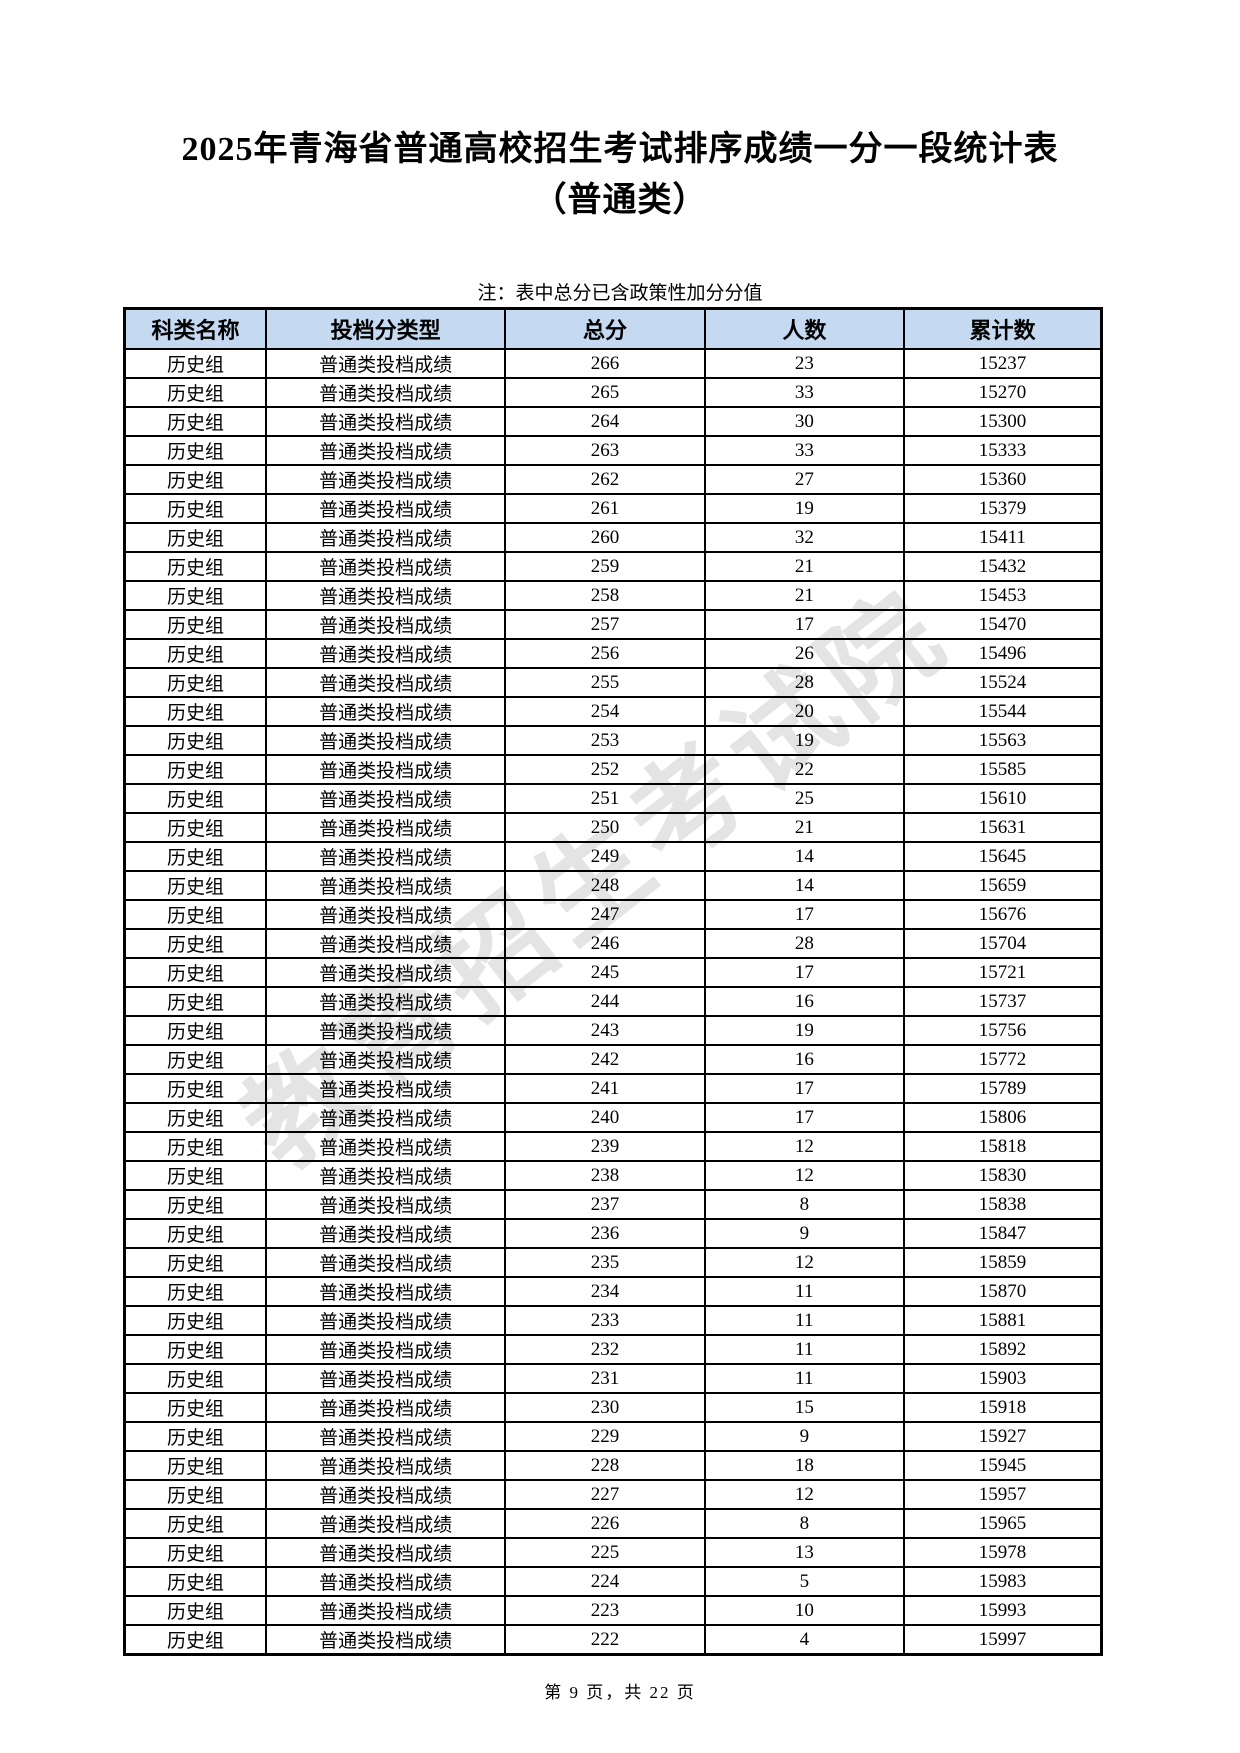 Image resolution: width=1240 pixels, height=1753 pixels. I want to click on table-cell: 15610, so click(1003, 798).